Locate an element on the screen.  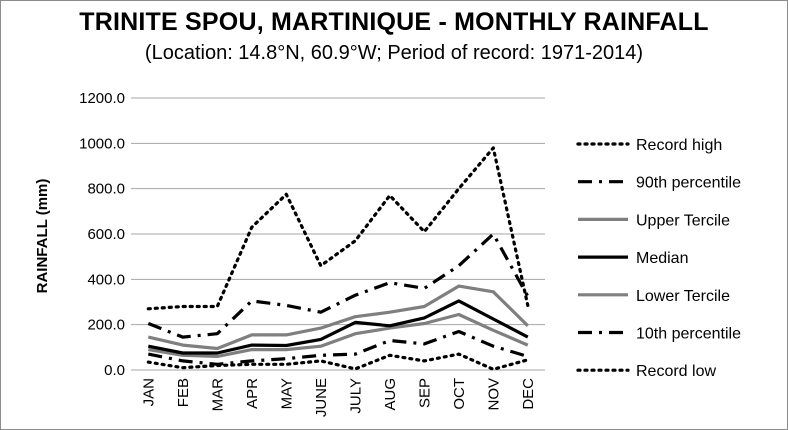
series-line-upper-tercile is located at coordinates (338, 317).